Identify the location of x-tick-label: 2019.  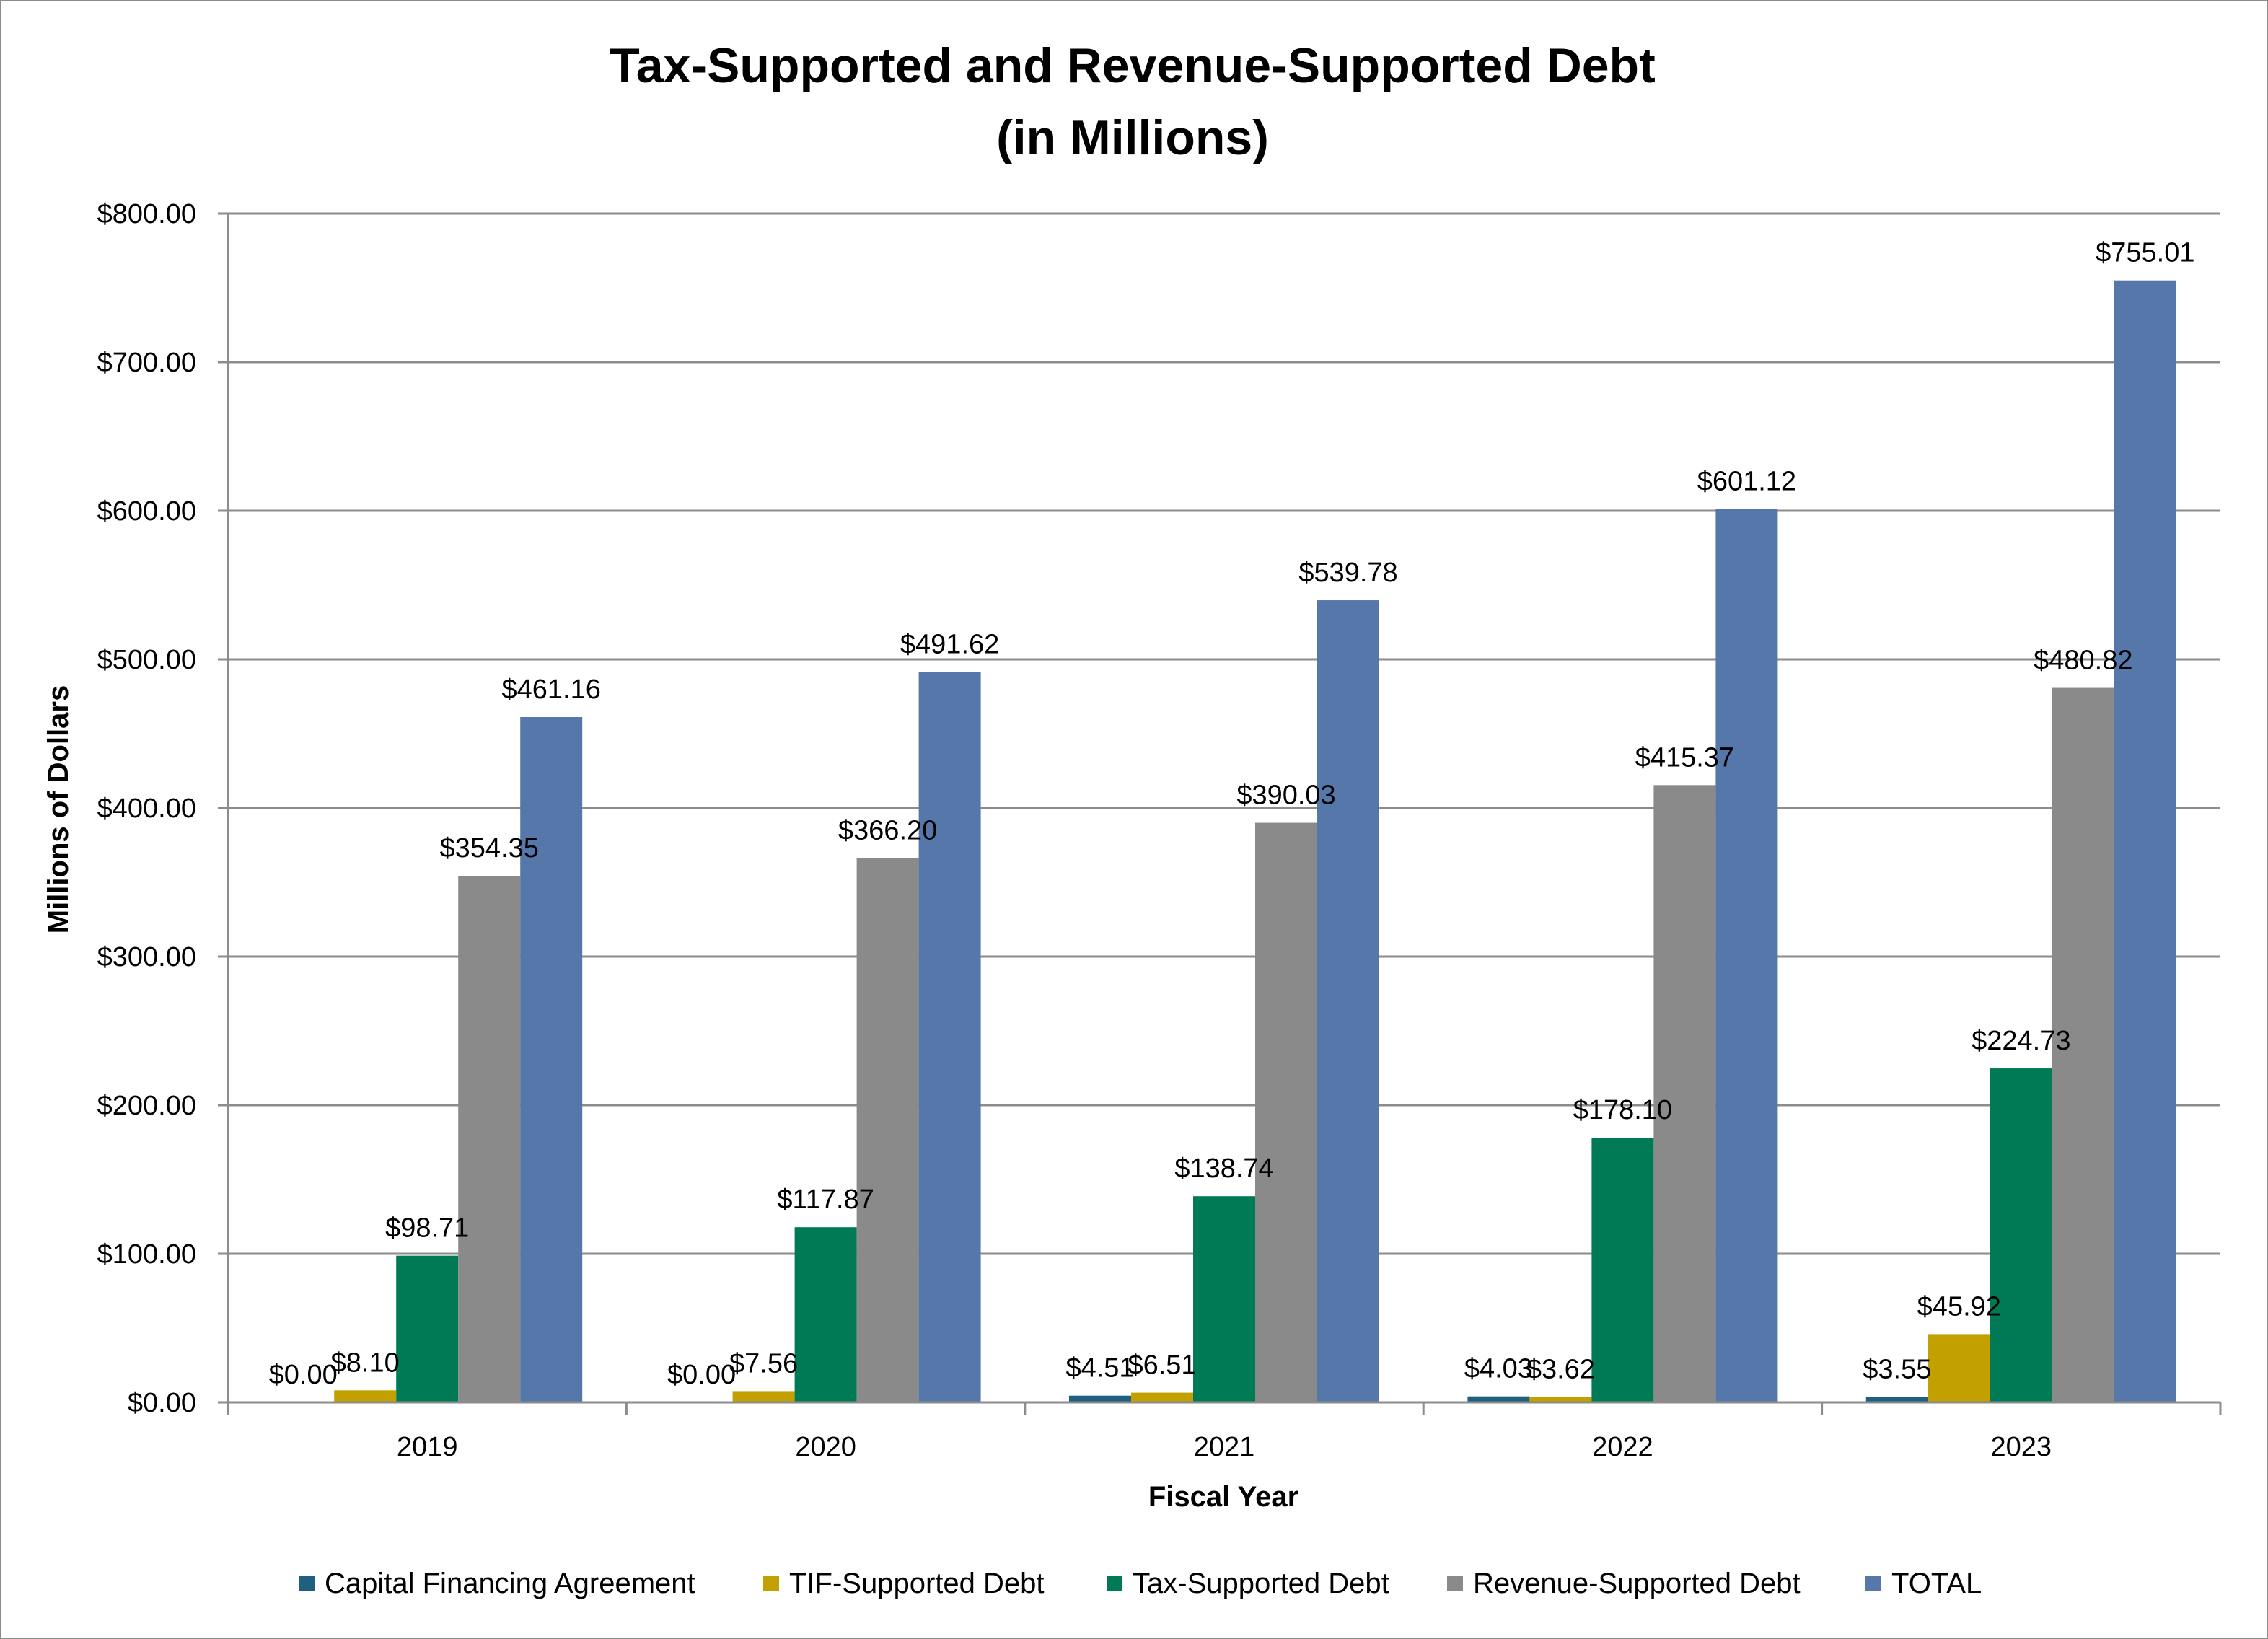
(427, 1447).